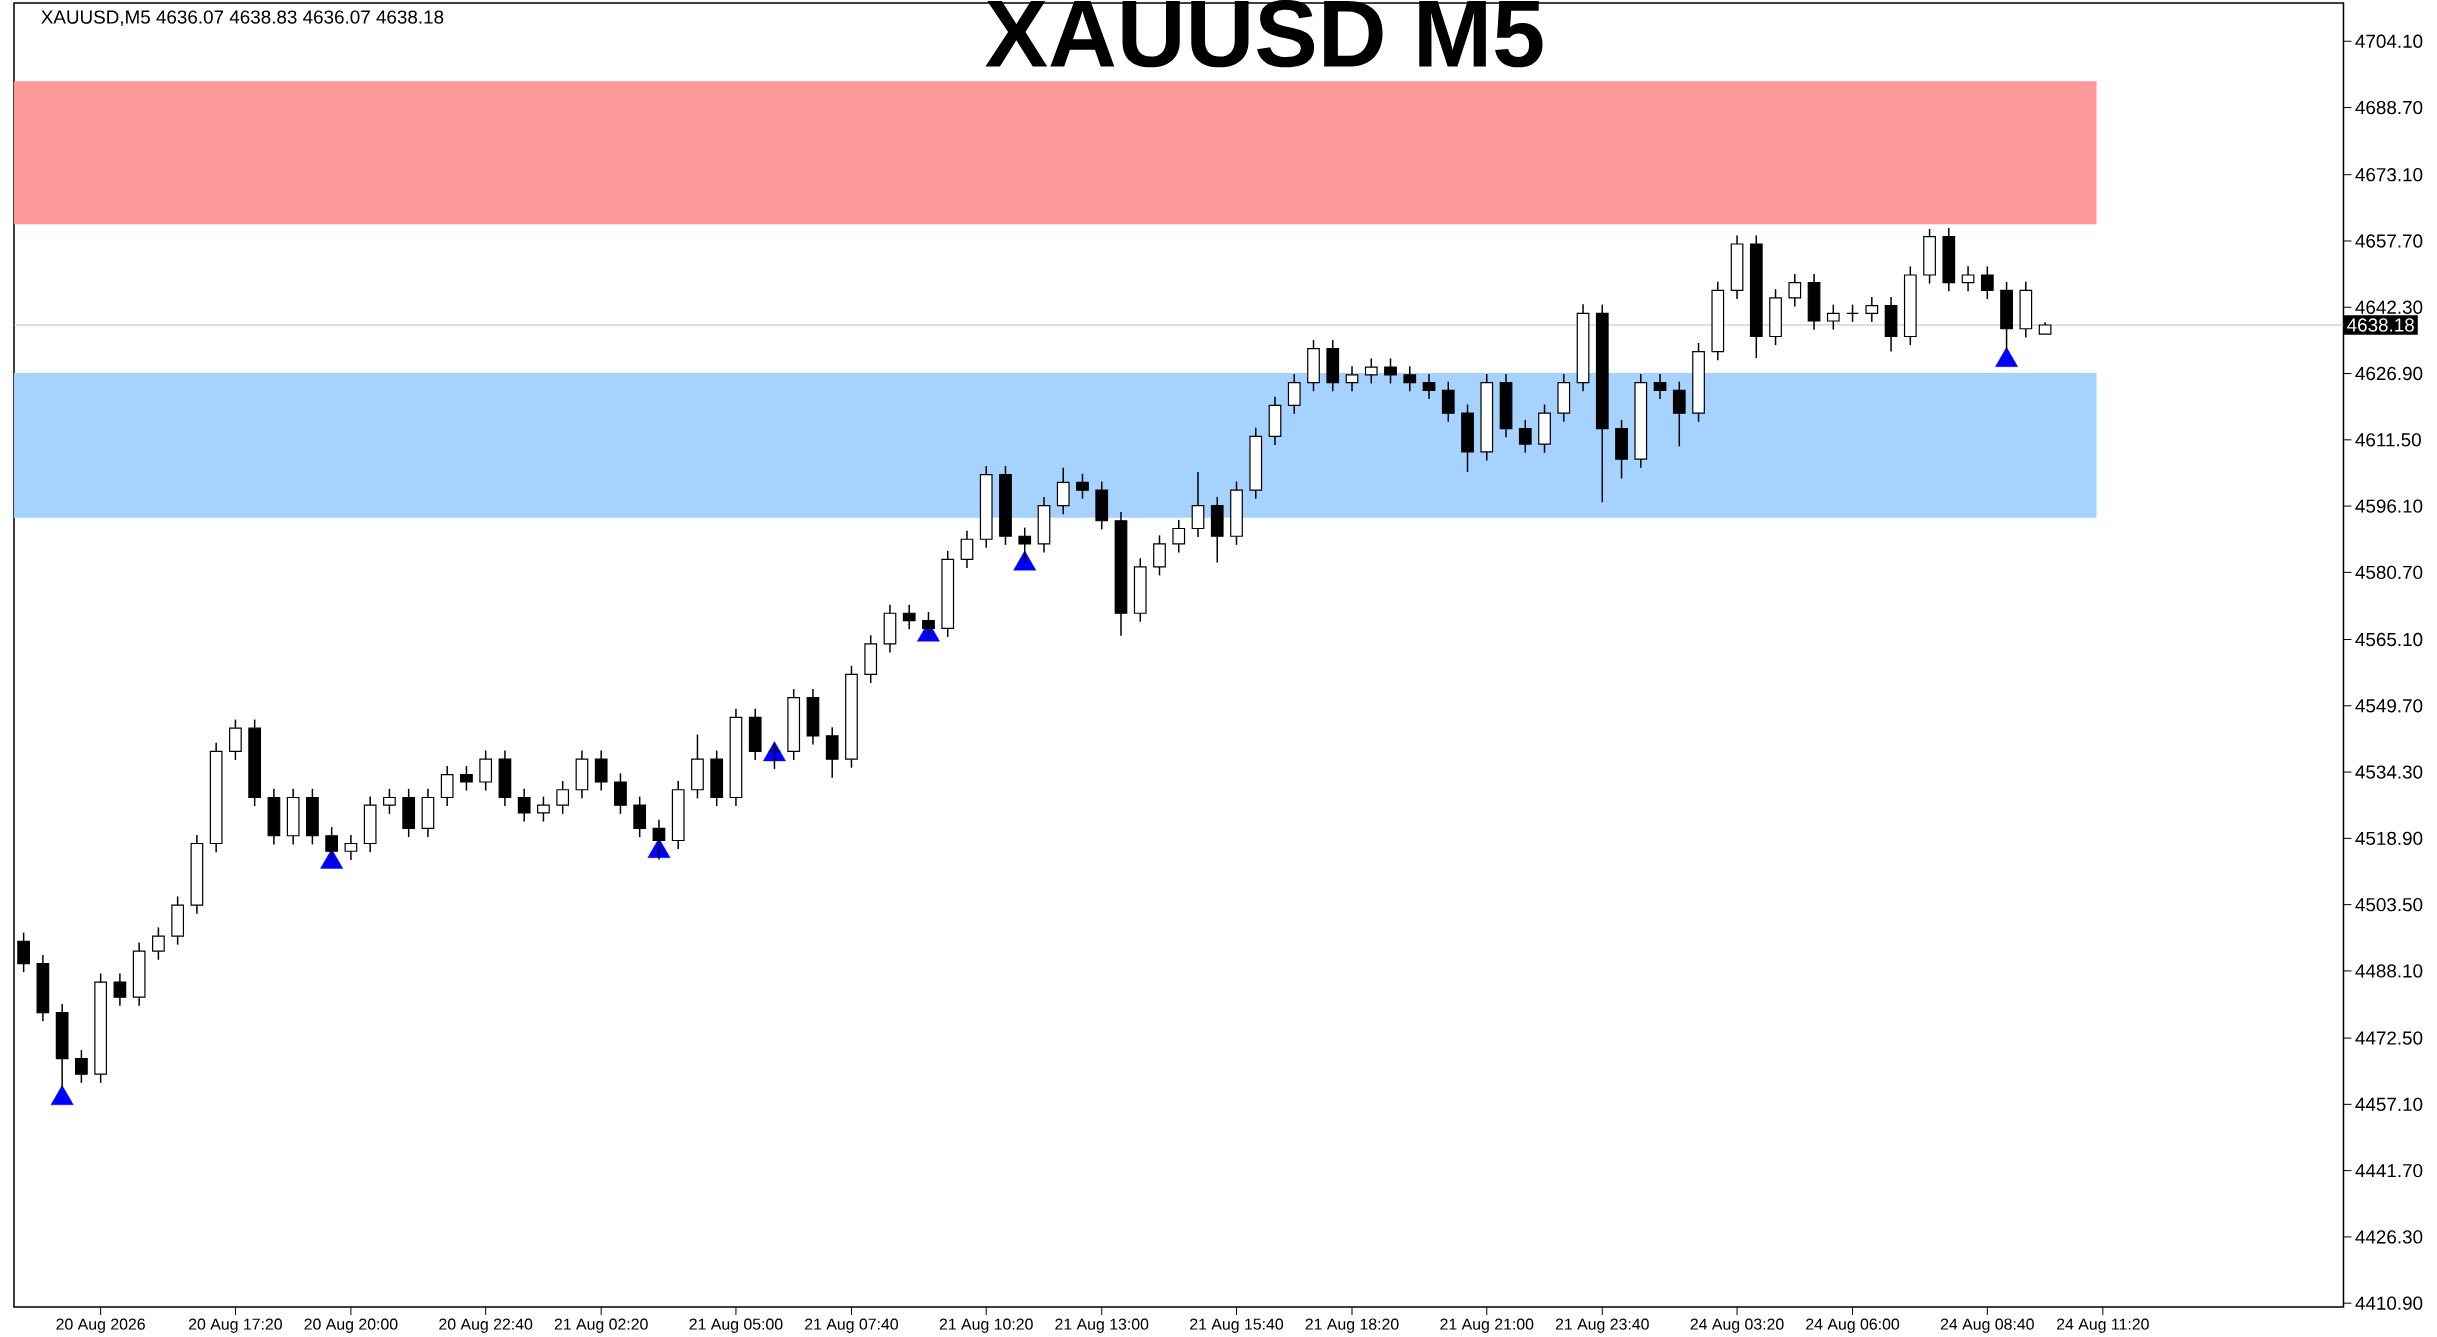 This screenshot has height=1337, width=2437. Describe the element at coordinates (1987, 1325) in the screenshot. I see `x-tick-label: 24 Aug 08:40` at that location.